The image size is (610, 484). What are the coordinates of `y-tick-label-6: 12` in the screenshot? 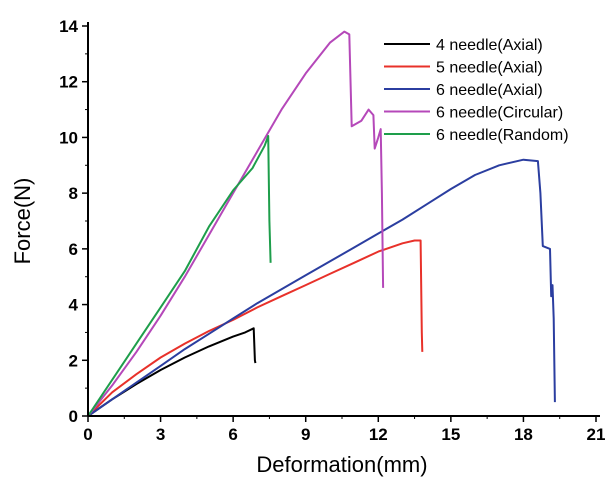 It's located at (68, 82).